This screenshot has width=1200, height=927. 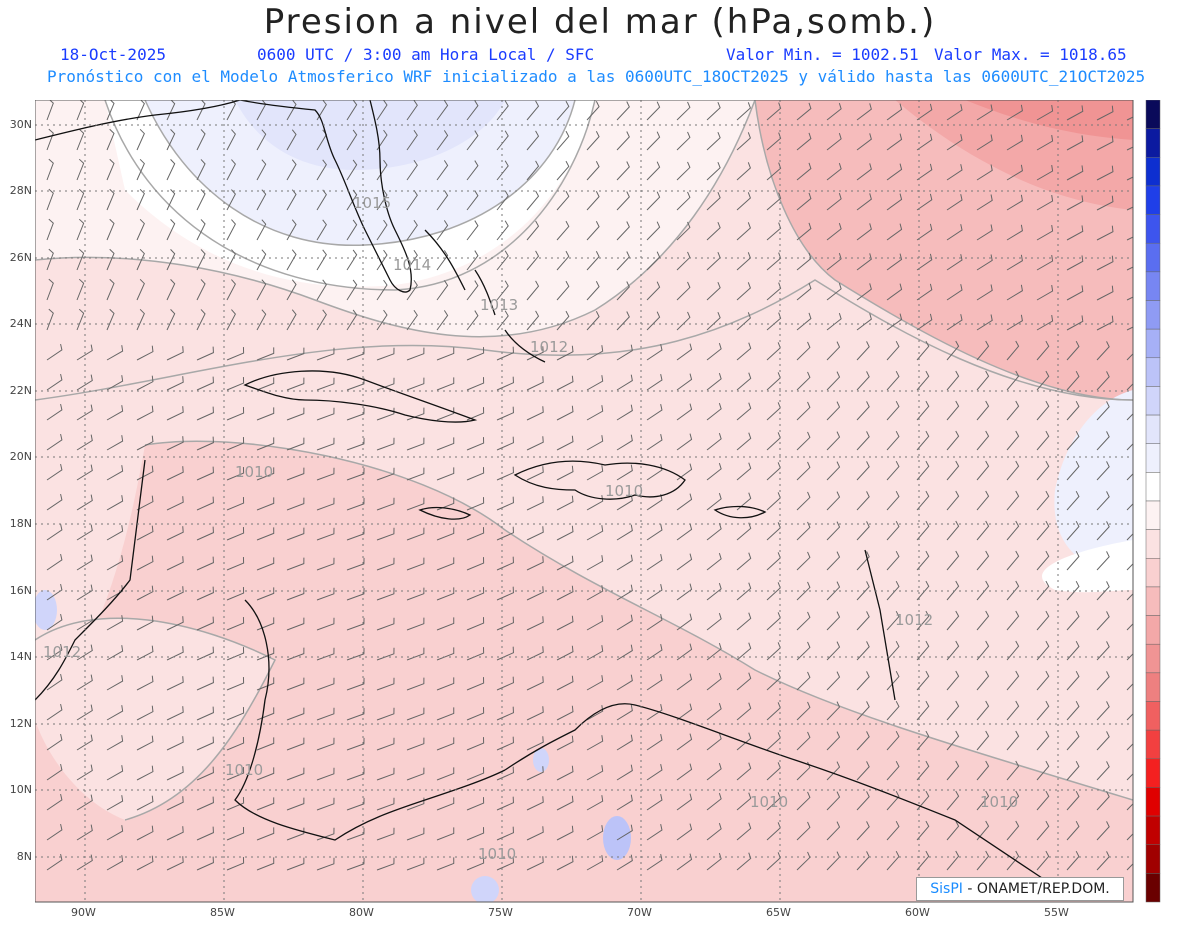 I want to click on low-spot-panama, so click(x=485, y=889).